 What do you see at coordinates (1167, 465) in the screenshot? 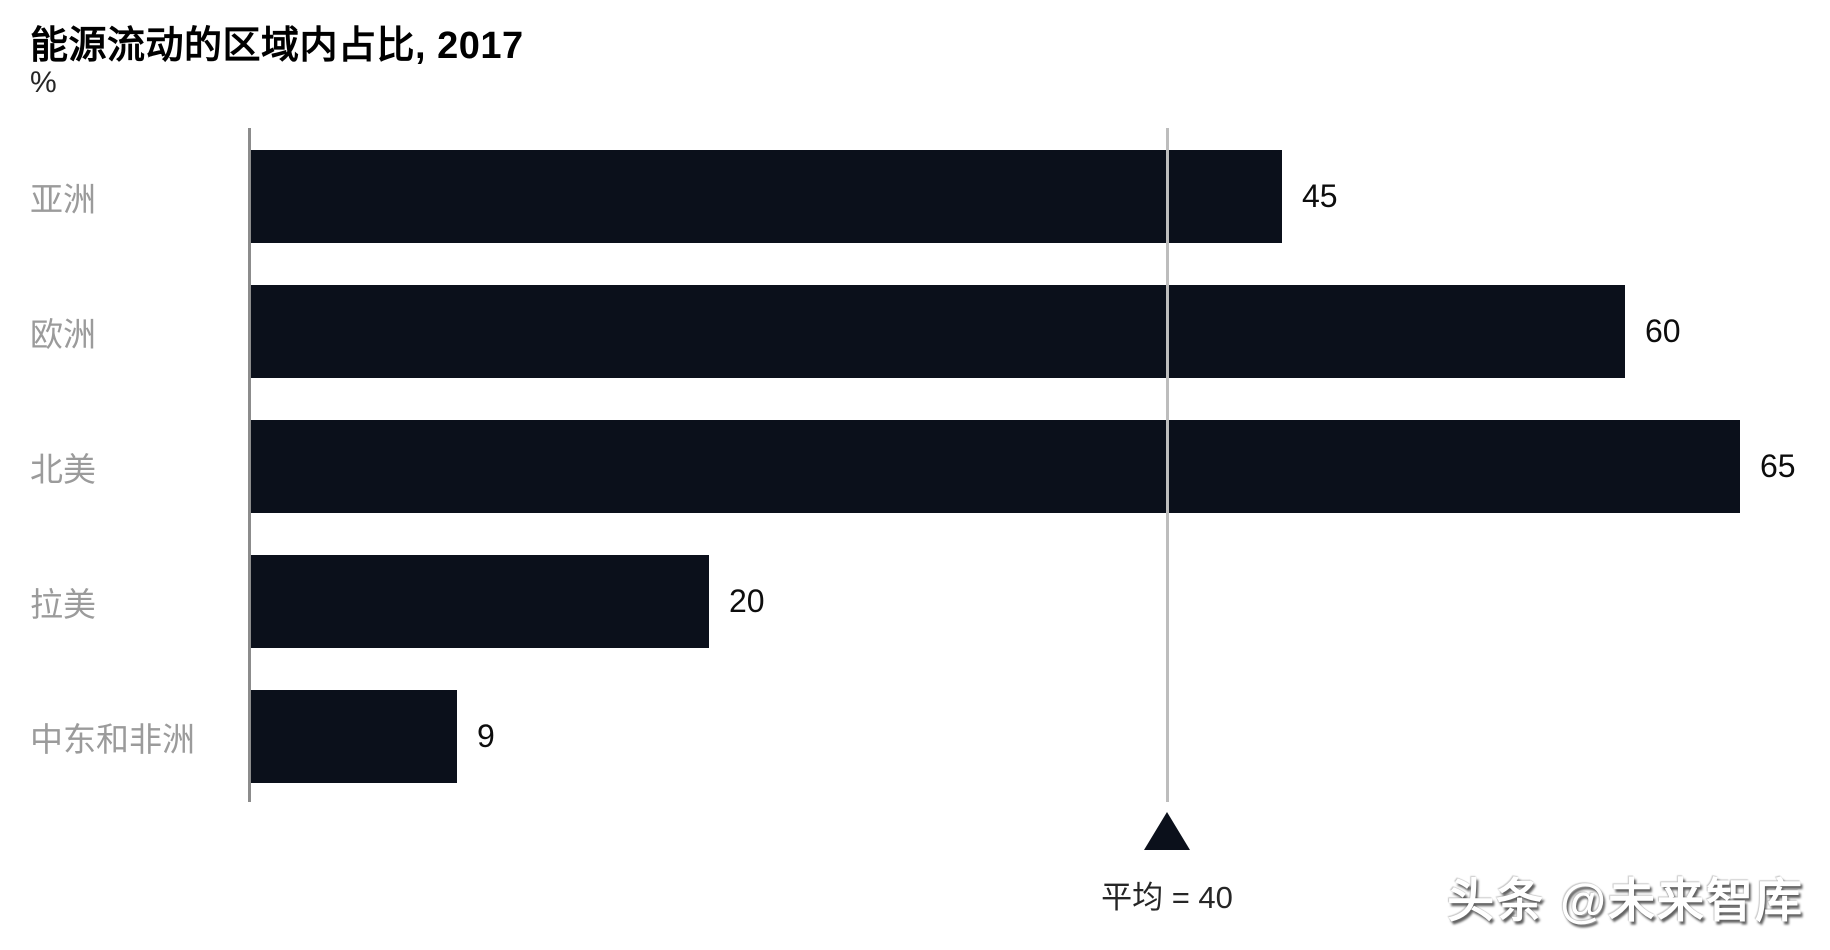
I see `average-reference-line` at bounding box center [1167, 465].